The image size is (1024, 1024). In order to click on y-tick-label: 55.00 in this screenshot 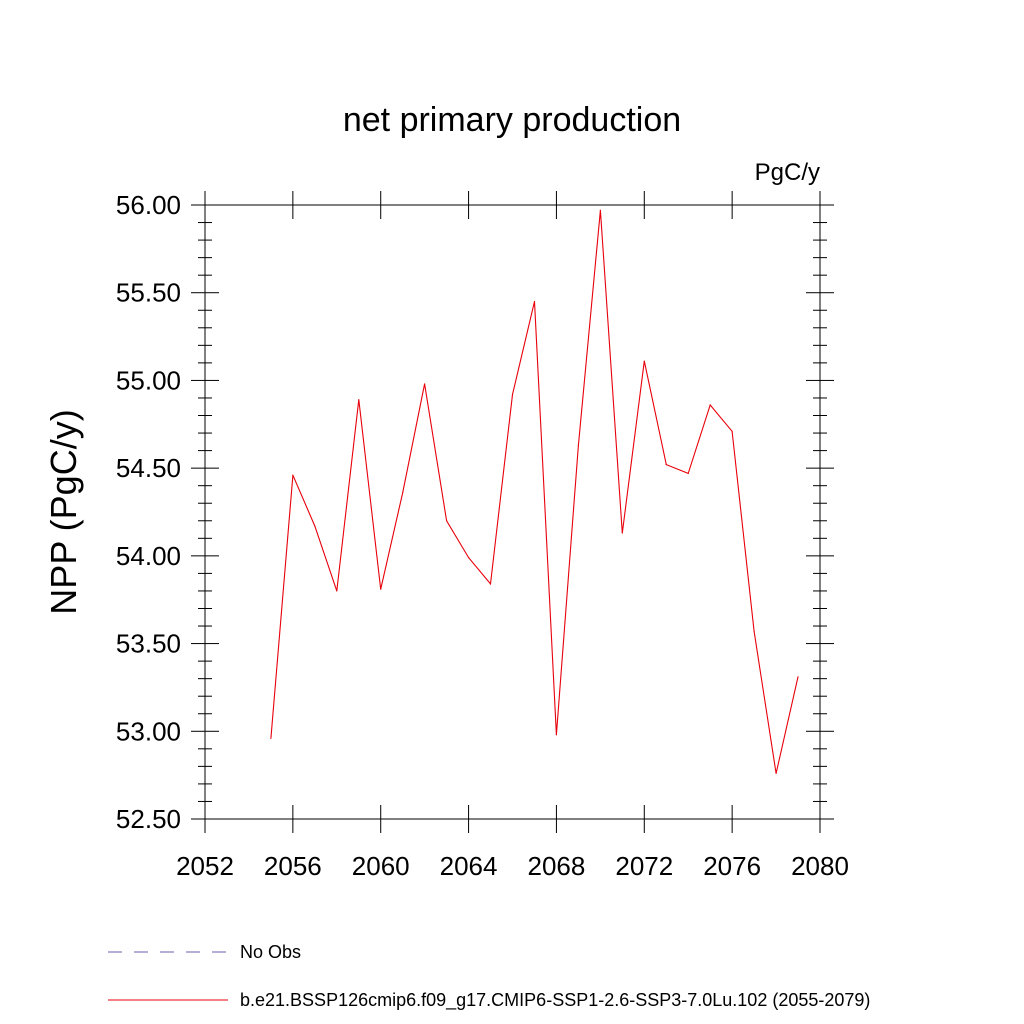, I will do `click(148, 380)`.